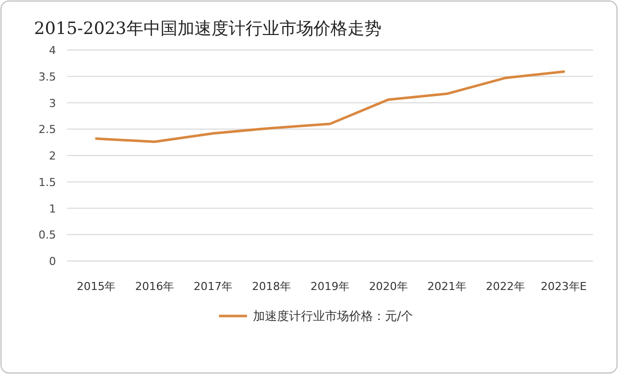  I want to click on y-tick-label: 0, so click(52, 261).